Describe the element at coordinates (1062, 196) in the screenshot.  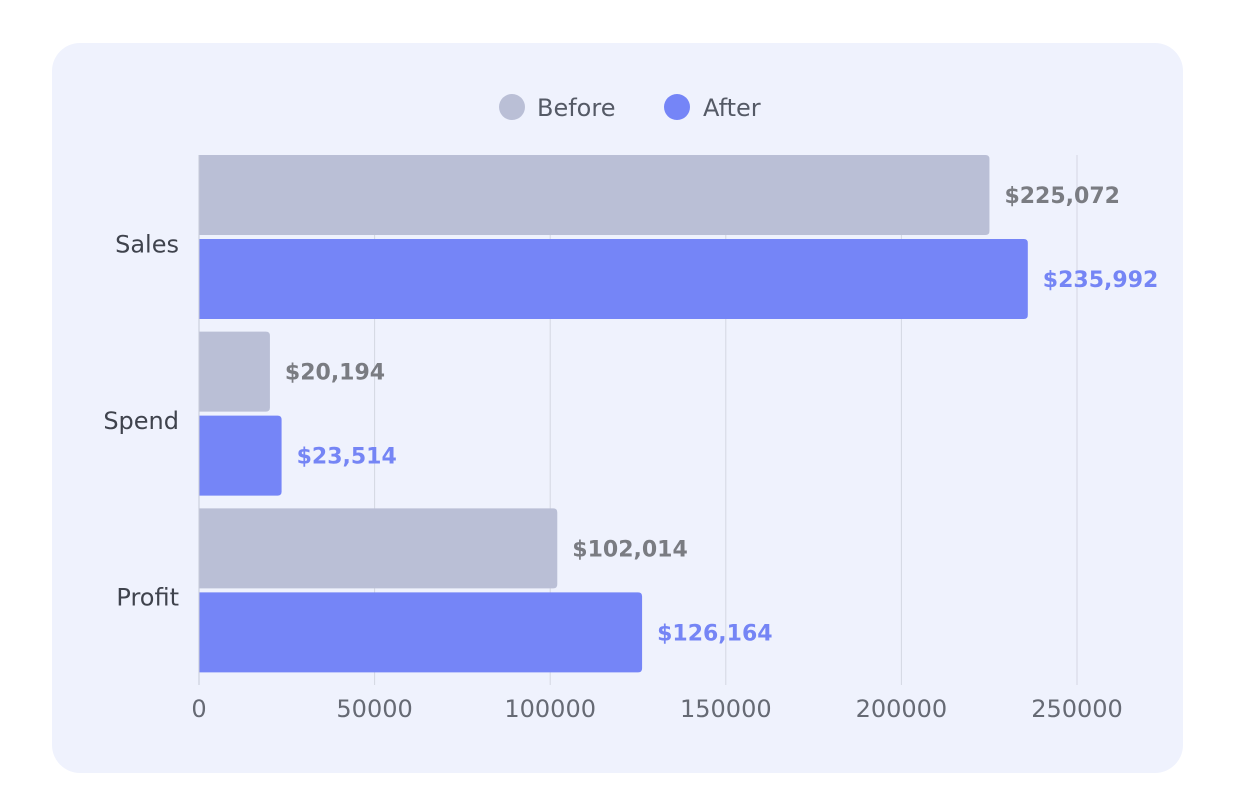
I see `data-label: $225,072` at that location.